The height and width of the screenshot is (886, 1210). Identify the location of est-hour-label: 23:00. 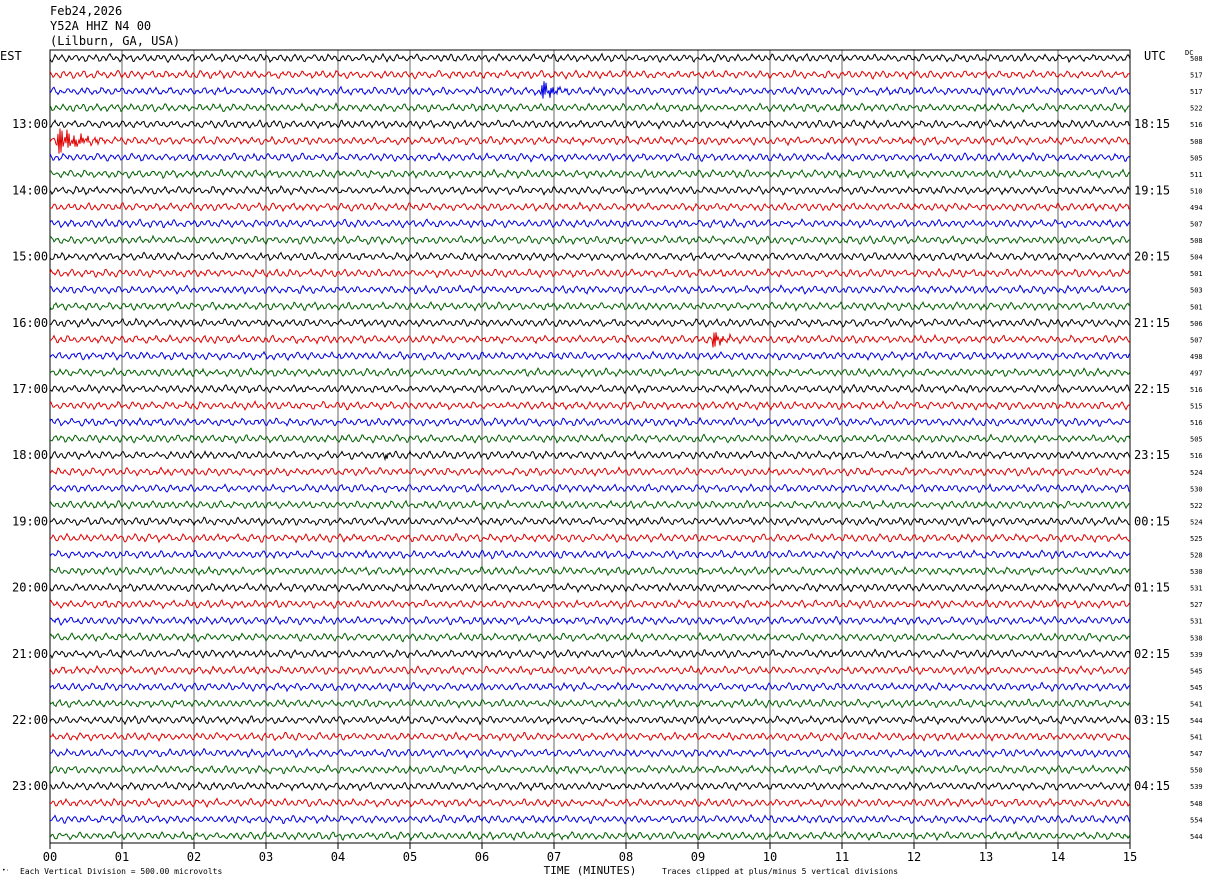
(30, 786).